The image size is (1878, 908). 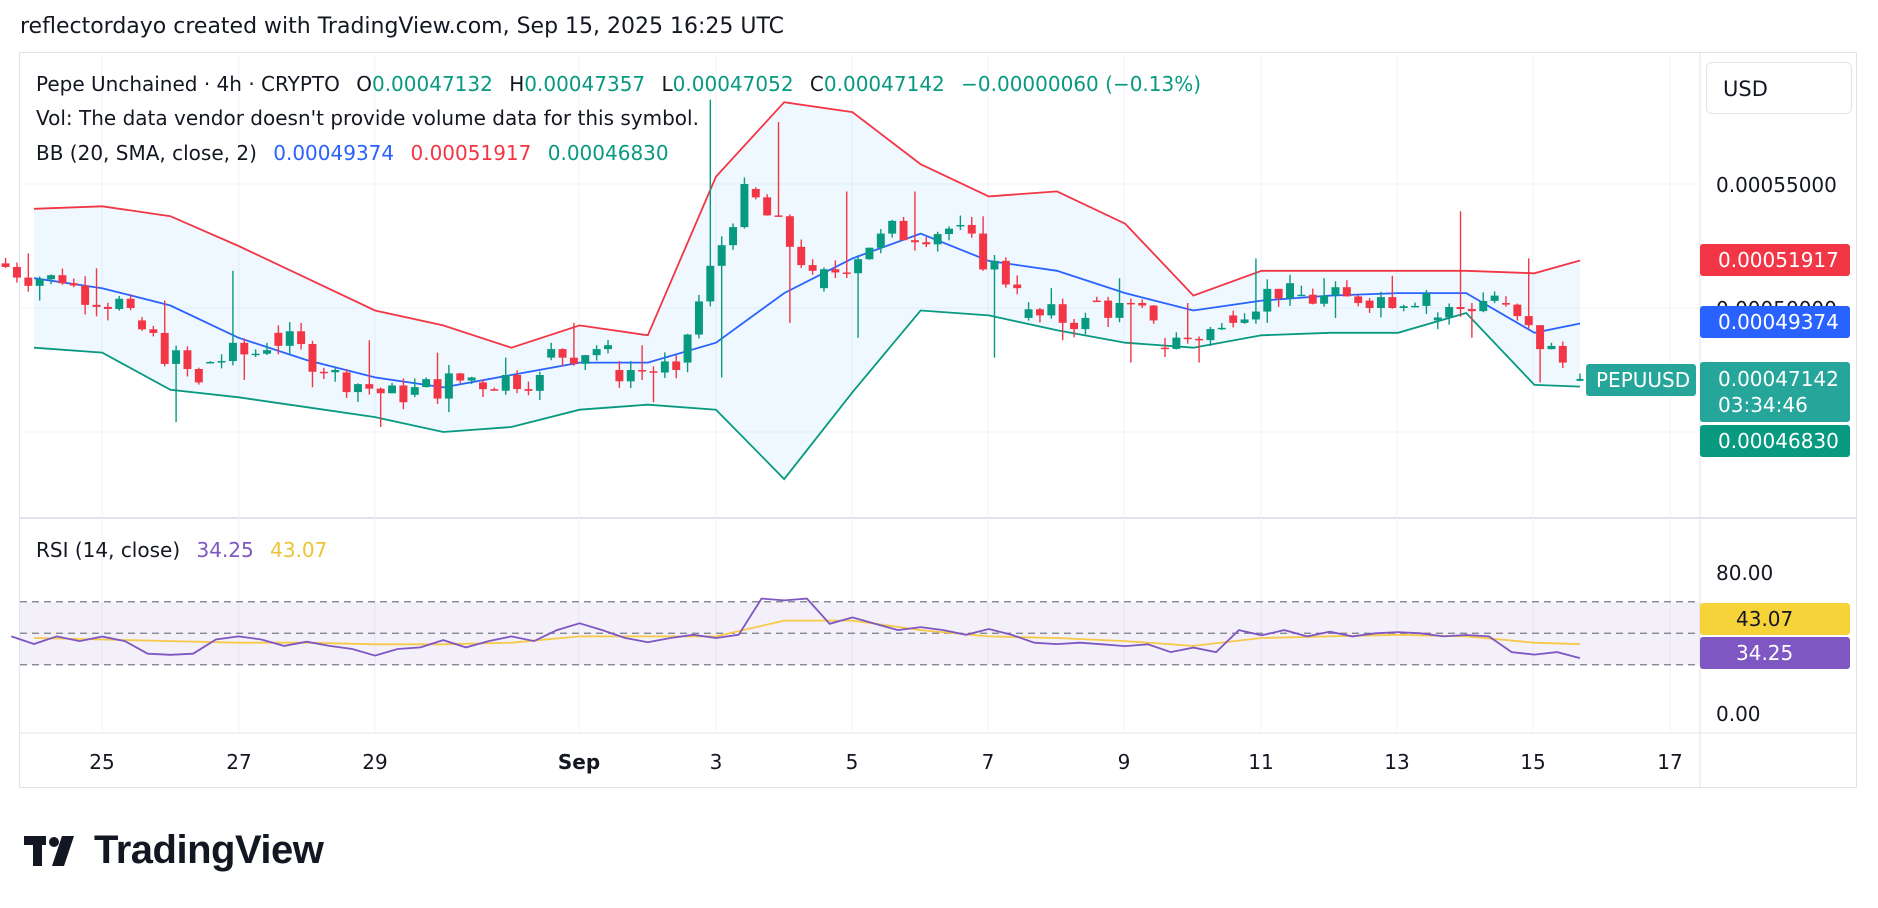 I want to click on rsi-ma-line, so click(x=807, y=633).